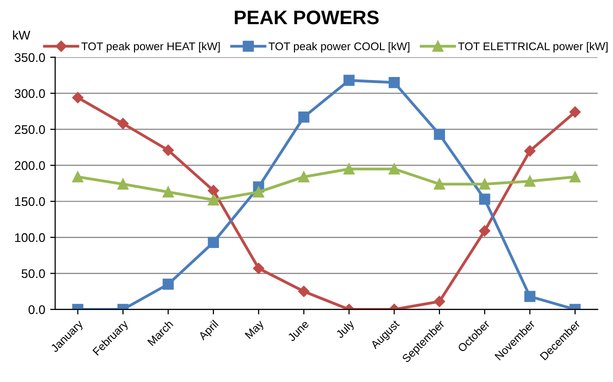 The height and width of the screenshot is (382, 613). What do you see at coordinates (21, 35) in the screenshot?
I see `y-axis-title: kW` at bounding box center [21, 35].